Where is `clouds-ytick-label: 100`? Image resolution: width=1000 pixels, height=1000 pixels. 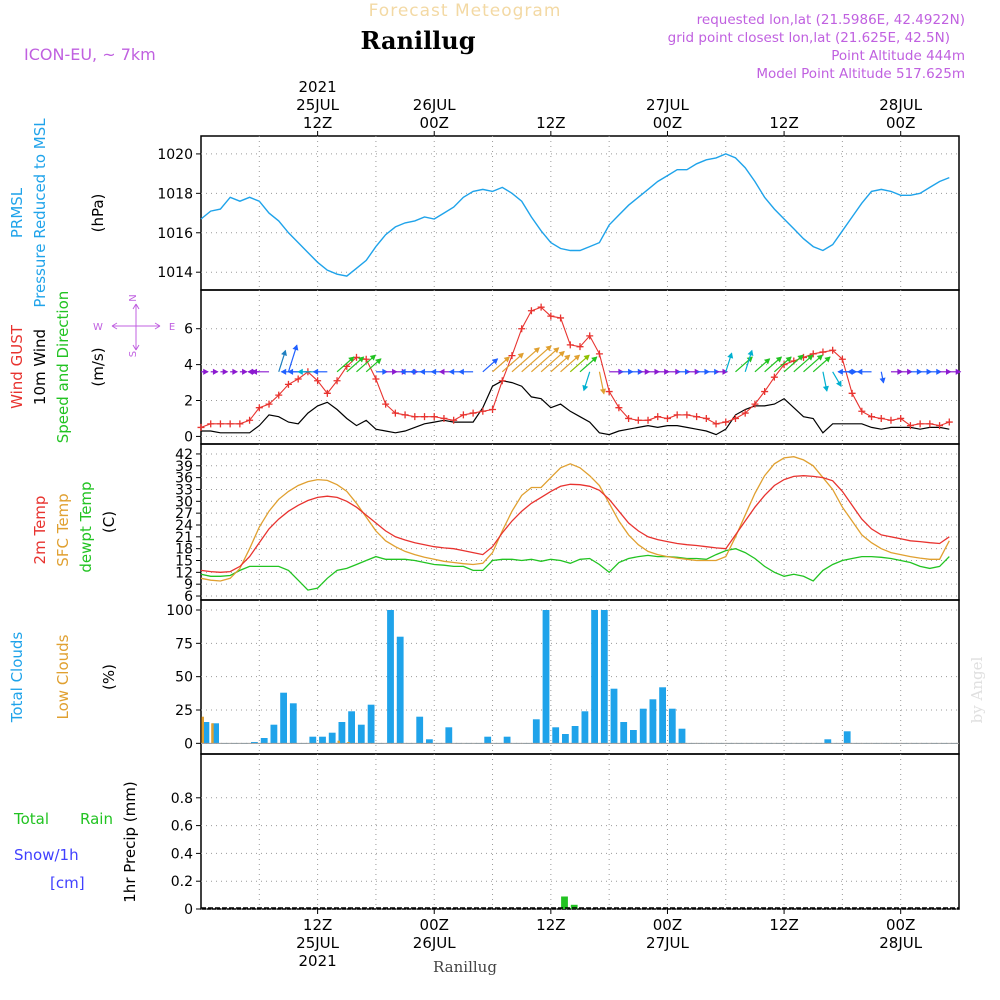 clouds-ytick-label: 100 is located at coordinates (179, 611).